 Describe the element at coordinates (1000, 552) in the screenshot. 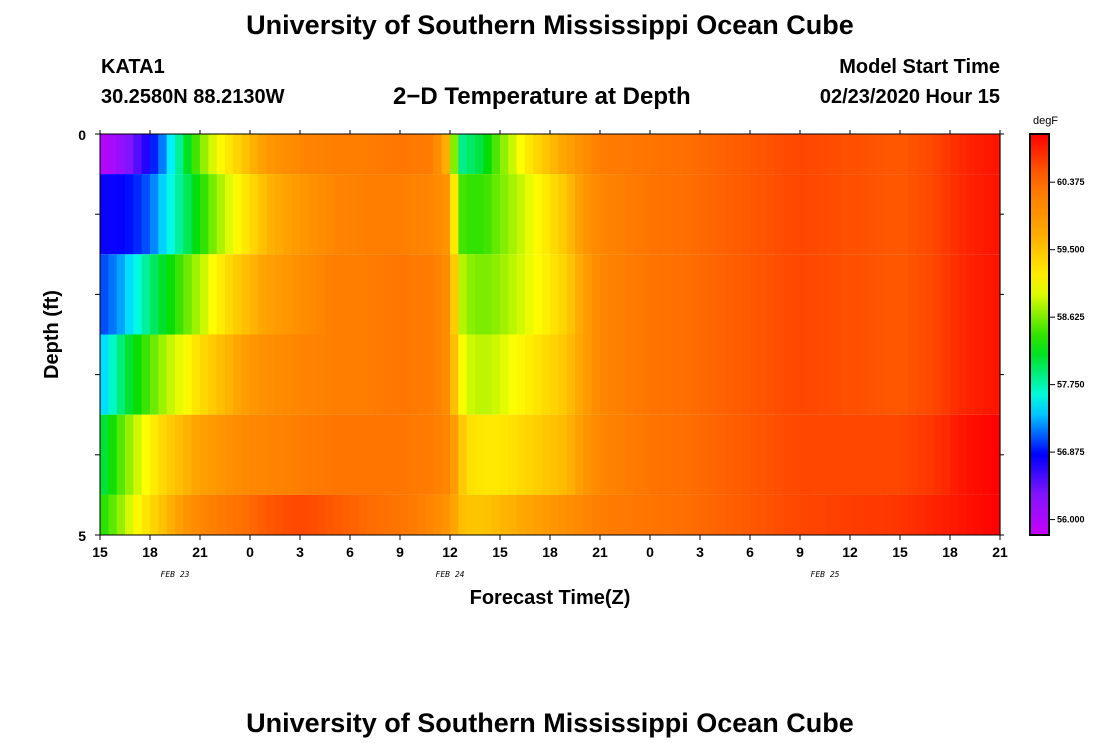

I see `x-tick-label: 21` at that location.